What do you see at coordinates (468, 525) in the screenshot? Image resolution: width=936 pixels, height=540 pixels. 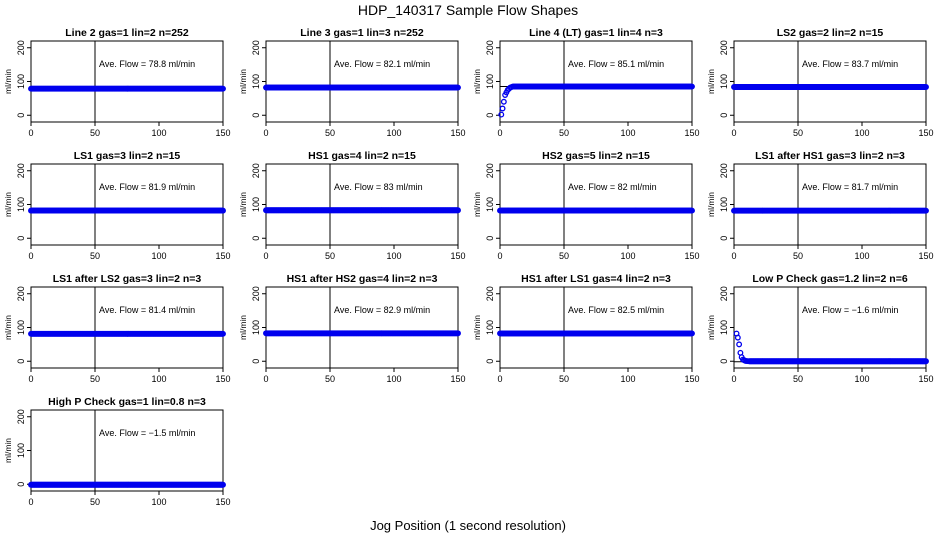 I see `x-axis-caption: Jog Position (1 second resolution)` at bounding box center [468, 525].